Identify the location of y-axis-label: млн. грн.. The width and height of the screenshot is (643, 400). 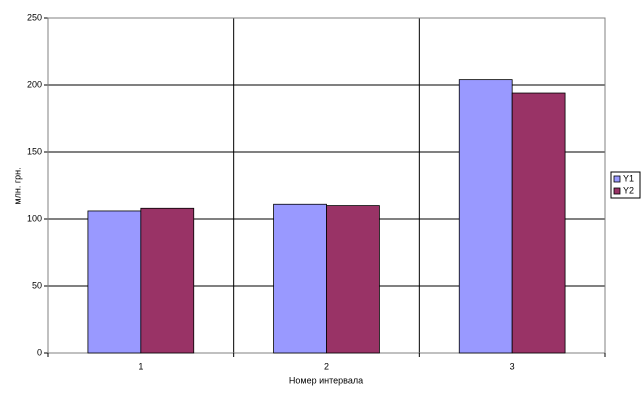
(17, 185).